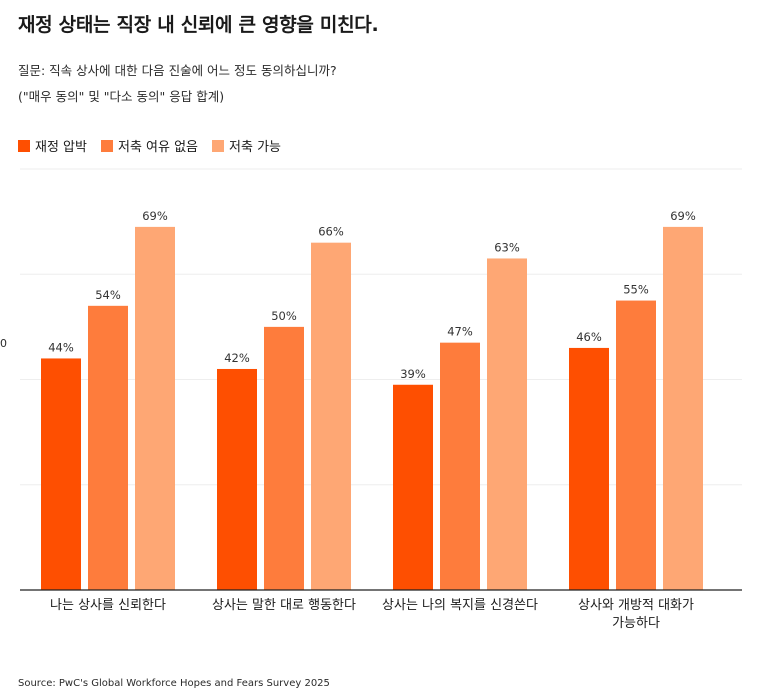  Describe the element at coordinates (106, 145) in the screenshot. I see `legend-swatch-no-savings` at that location.